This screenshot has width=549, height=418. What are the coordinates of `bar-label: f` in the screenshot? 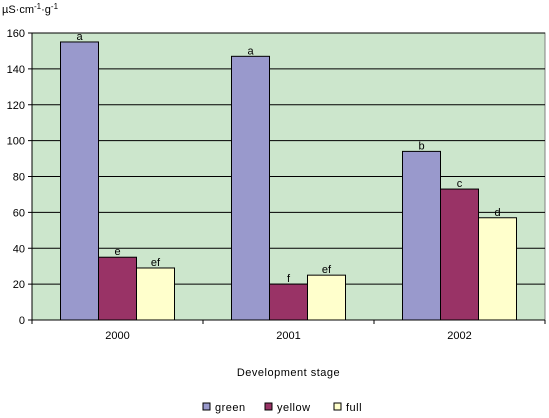 It's located at (289, 279).